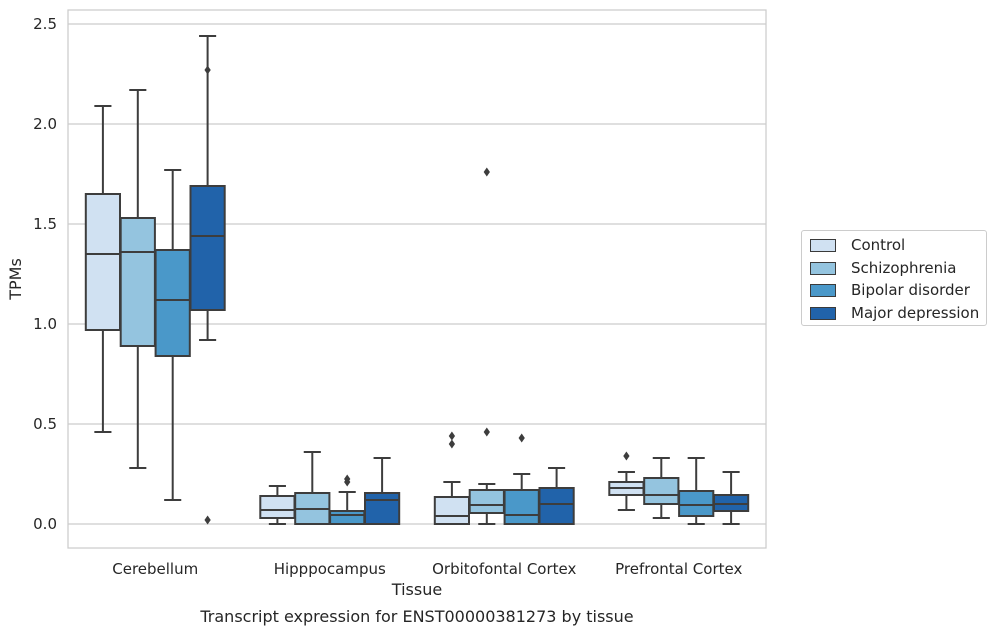 The height and width of the screenshot is (634, 997). What do you see at coordinates (823, 290) in the screenshot?
I see `legend-swatch-bipolar-disorder` at bounding box center [823, 290].